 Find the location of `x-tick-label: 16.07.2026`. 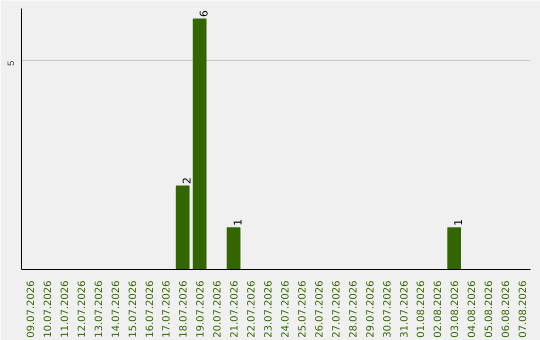

x-tick-label: 16.07.2026 is located at coordinates (150, 309).